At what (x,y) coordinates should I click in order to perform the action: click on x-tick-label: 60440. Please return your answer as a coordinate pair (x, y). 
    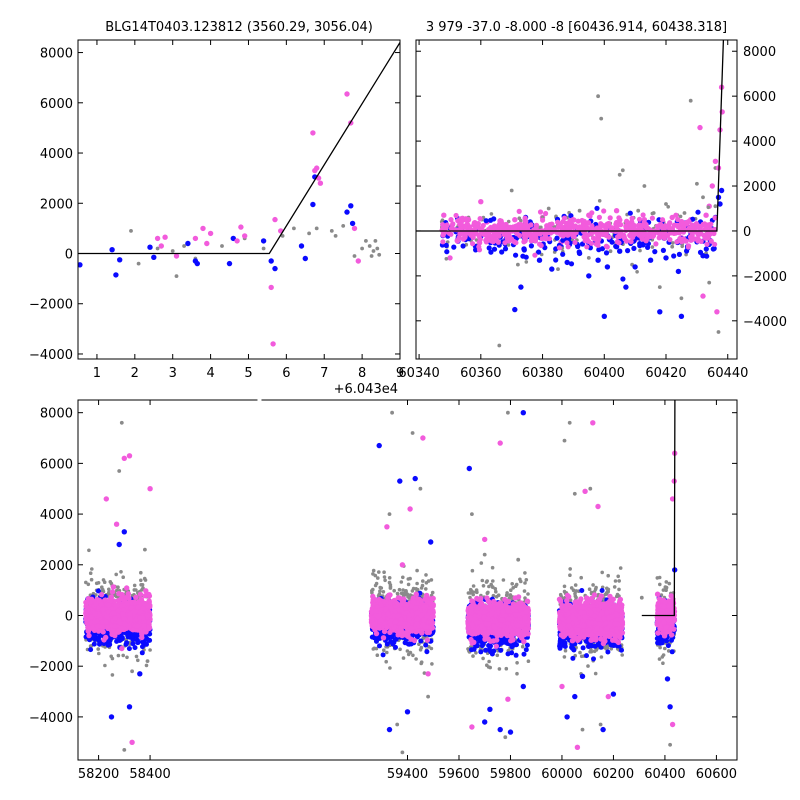
    Looking at the image, I should click on (727, 373).